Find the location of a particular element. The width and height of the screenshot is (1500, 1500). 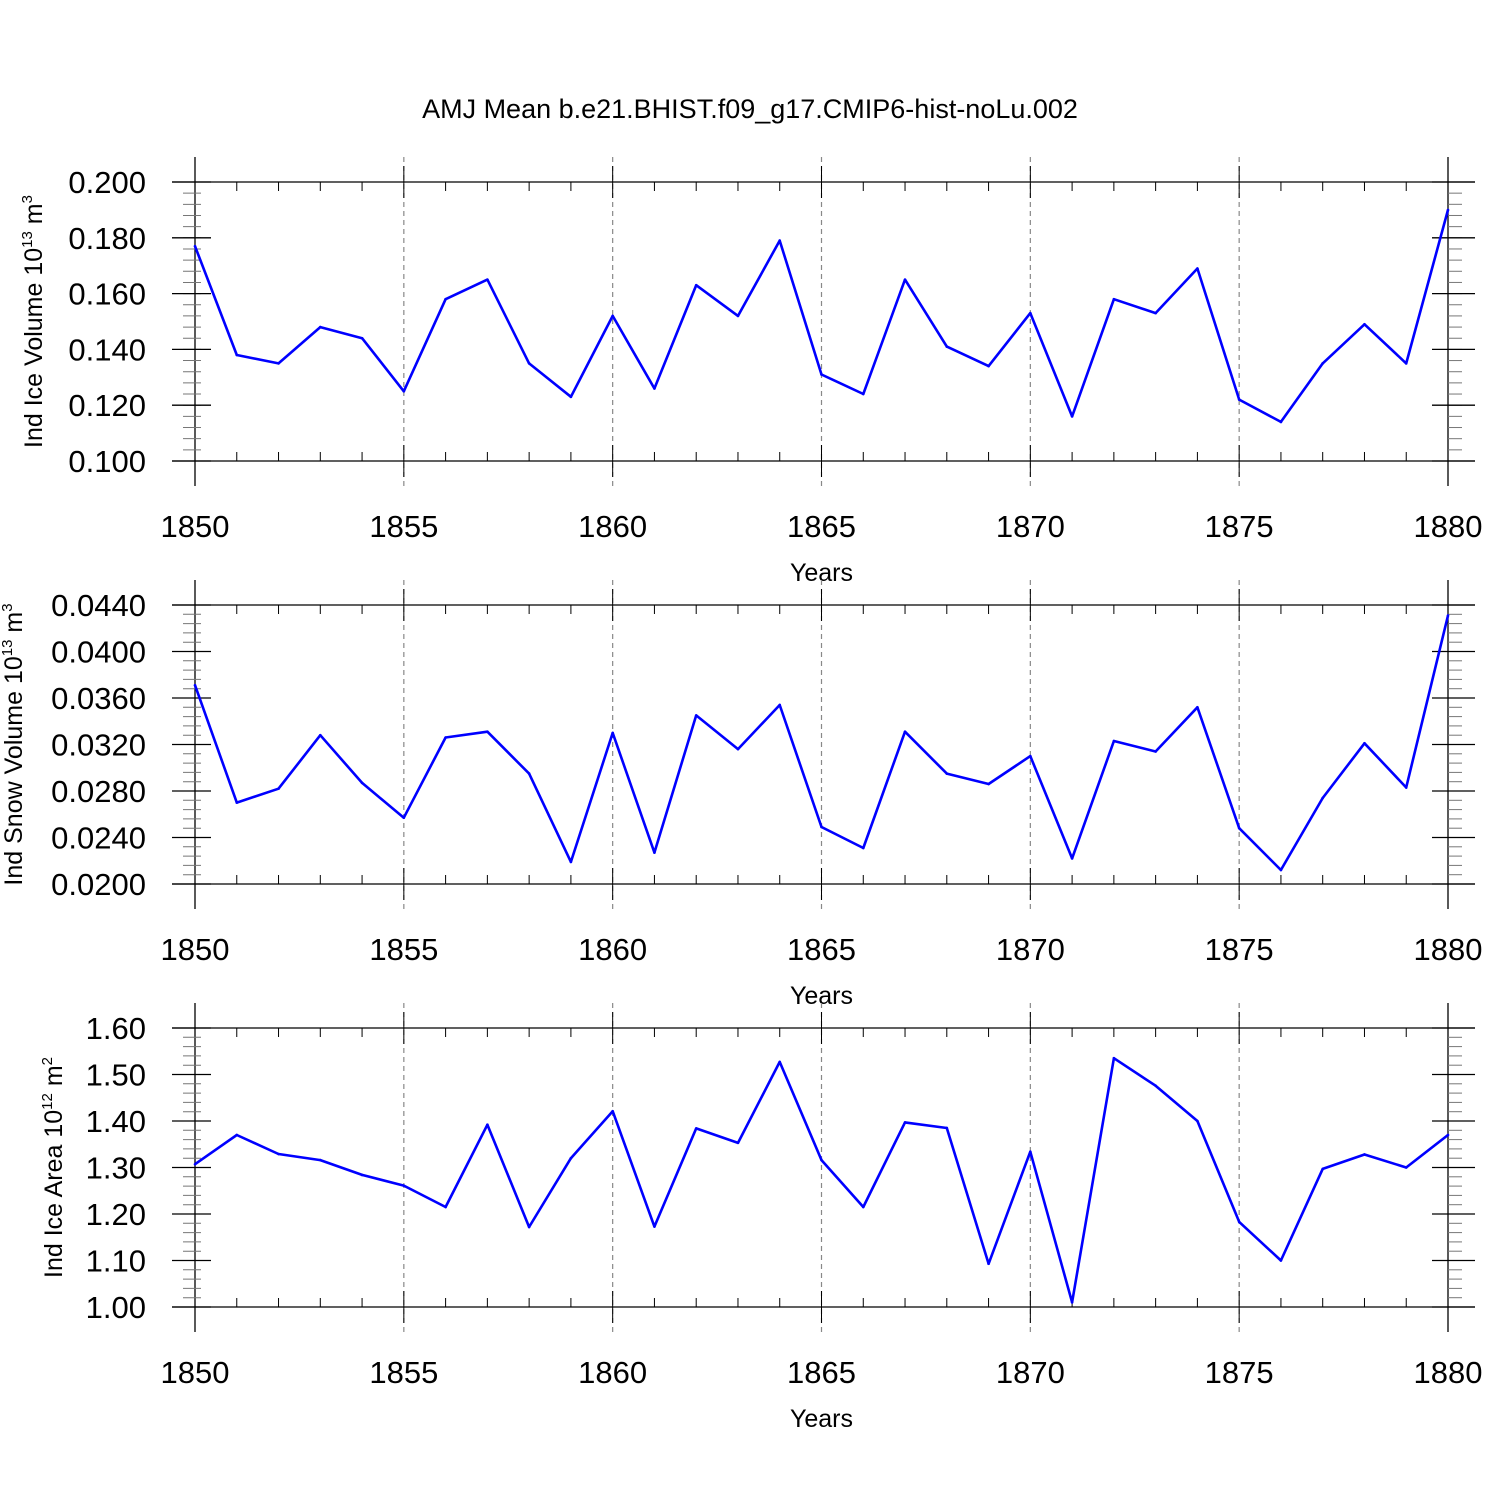

y-axis-label-text: m is located at coordinates (14, 626).